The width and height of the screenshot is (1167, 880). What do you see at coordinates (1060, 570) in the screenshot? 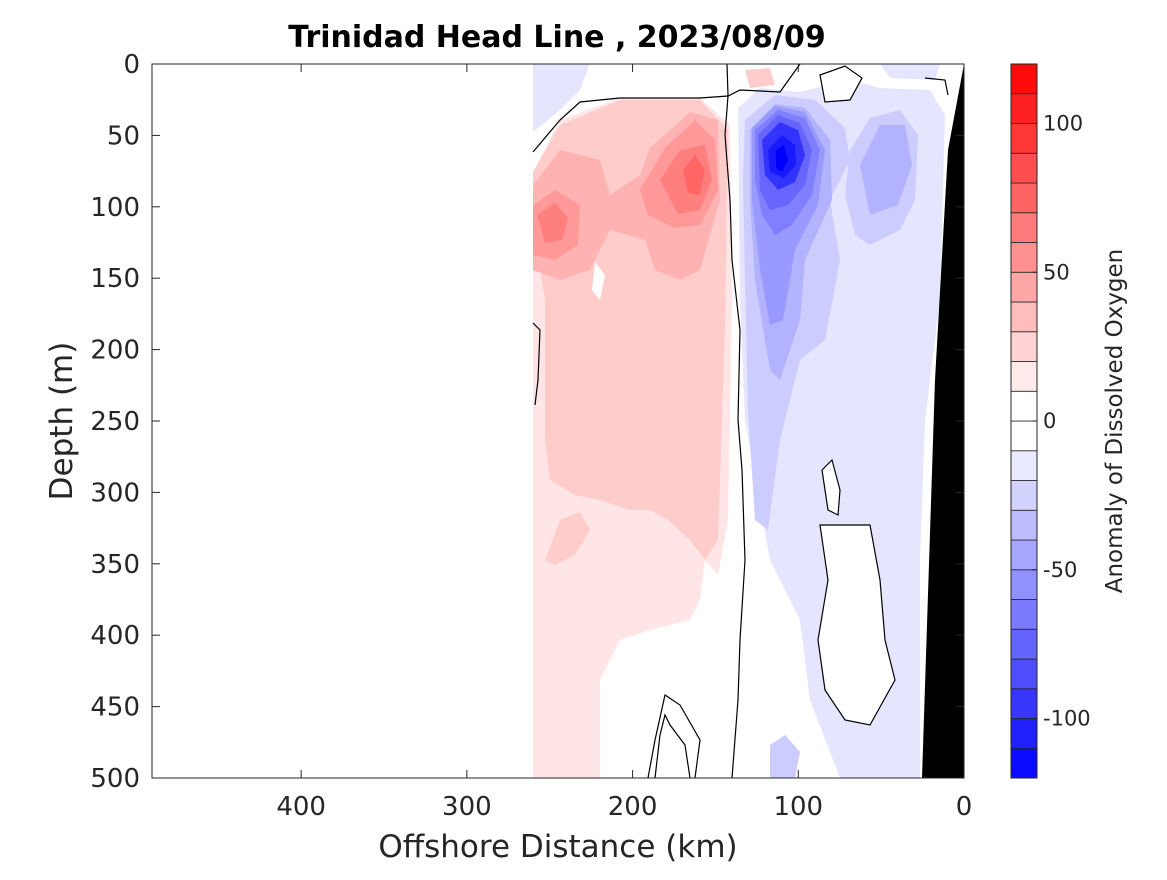
I see `colorbar-tick-label: -50` at bounding box center [1060, 570].